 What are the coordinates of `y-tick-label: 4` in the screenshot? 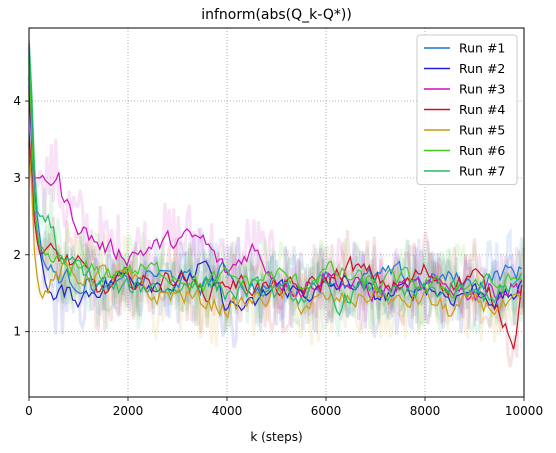 It's located at (17, 101).